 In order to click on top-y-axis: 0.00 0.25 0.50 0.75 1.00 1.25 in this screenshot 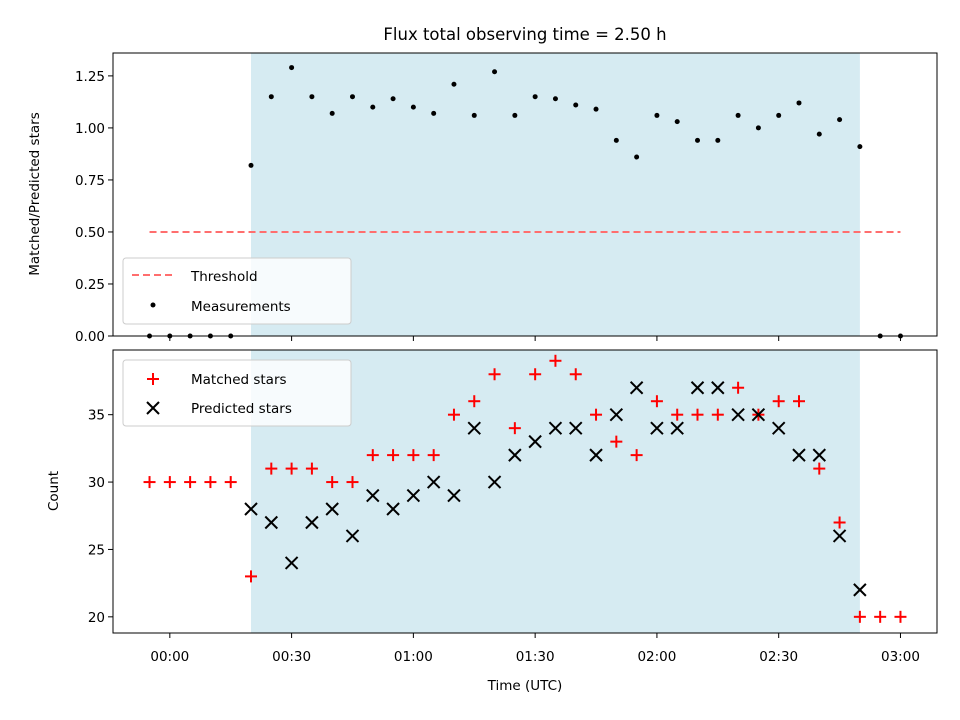, I will do `click(94, 207)`.